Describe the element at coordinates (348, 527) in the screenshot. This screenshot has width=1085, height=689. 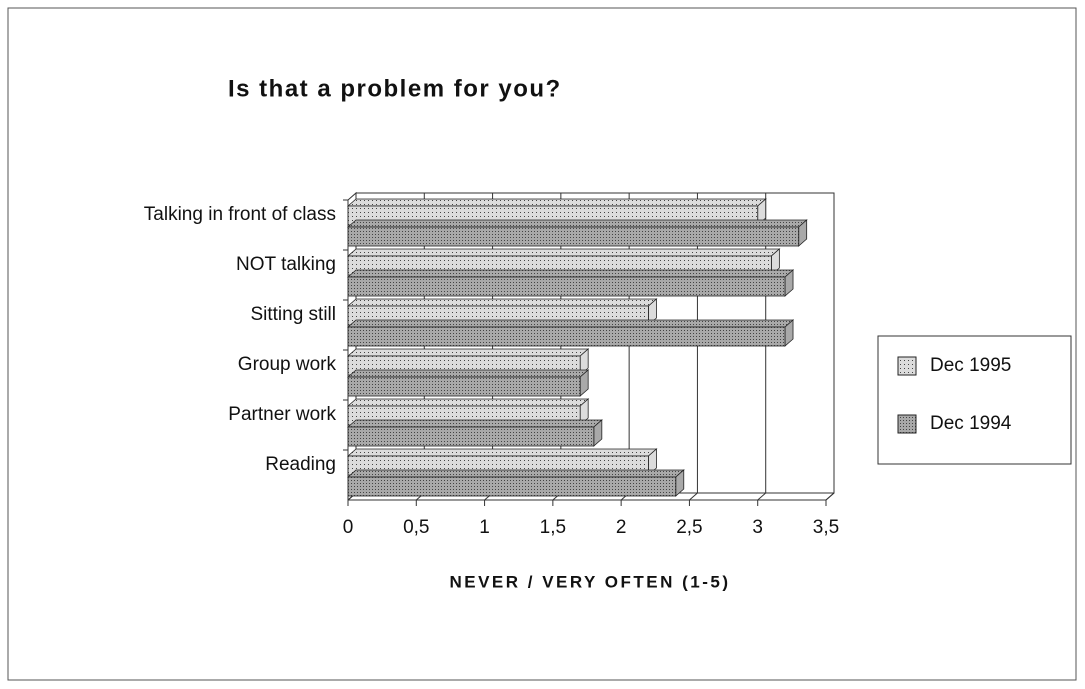
I see `x-tick-label: 0` at that location.